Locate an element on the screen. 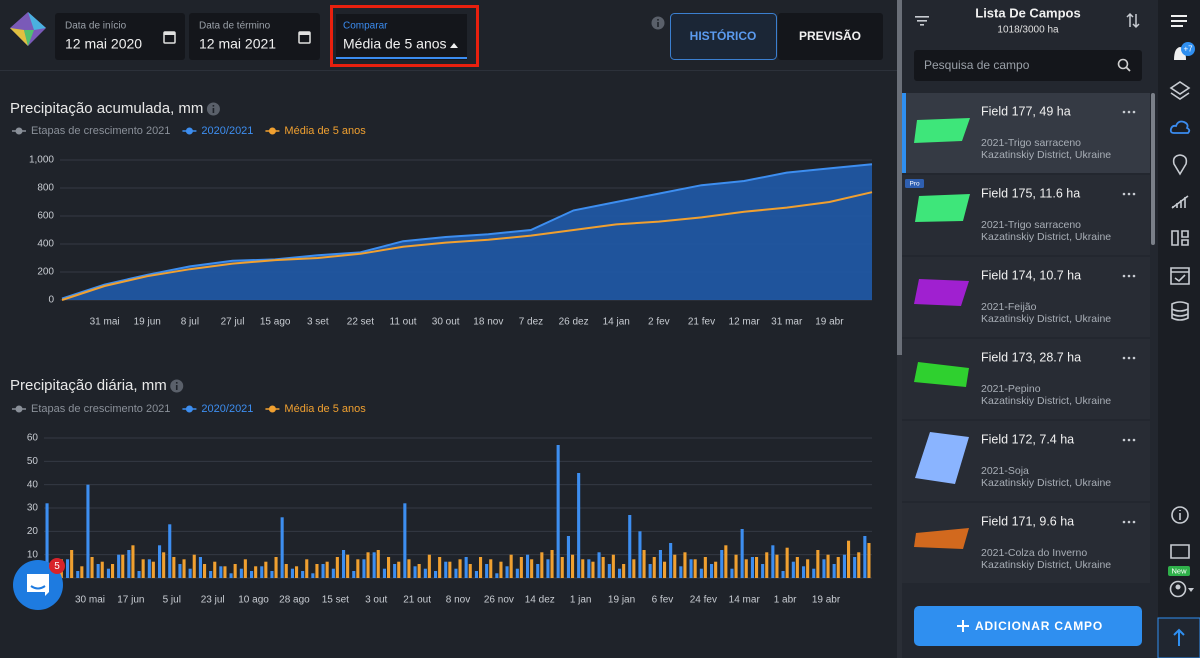 Image resolution: width=1200 pixels, height=658 pixels. data-icon is located at coordinates (1180, 311).